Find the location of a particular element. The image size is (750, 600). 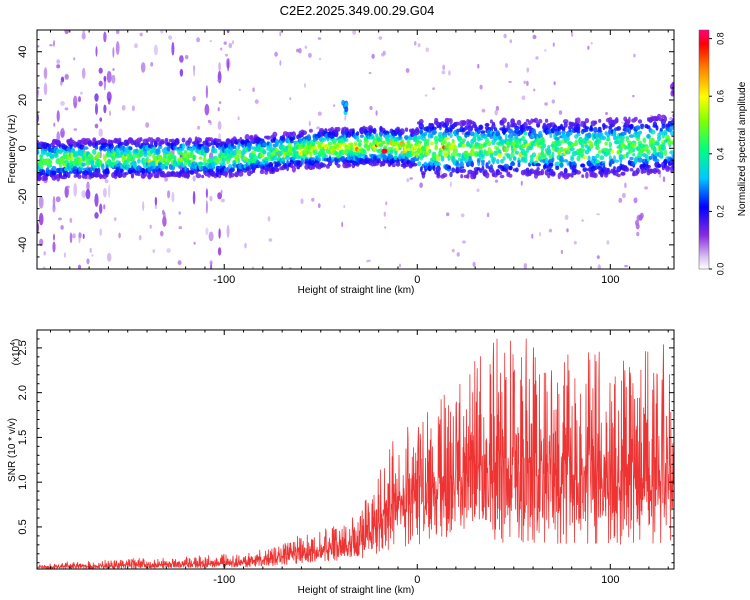

snr-y-tick-label: 2.5 is located at coordinates (23, 347).